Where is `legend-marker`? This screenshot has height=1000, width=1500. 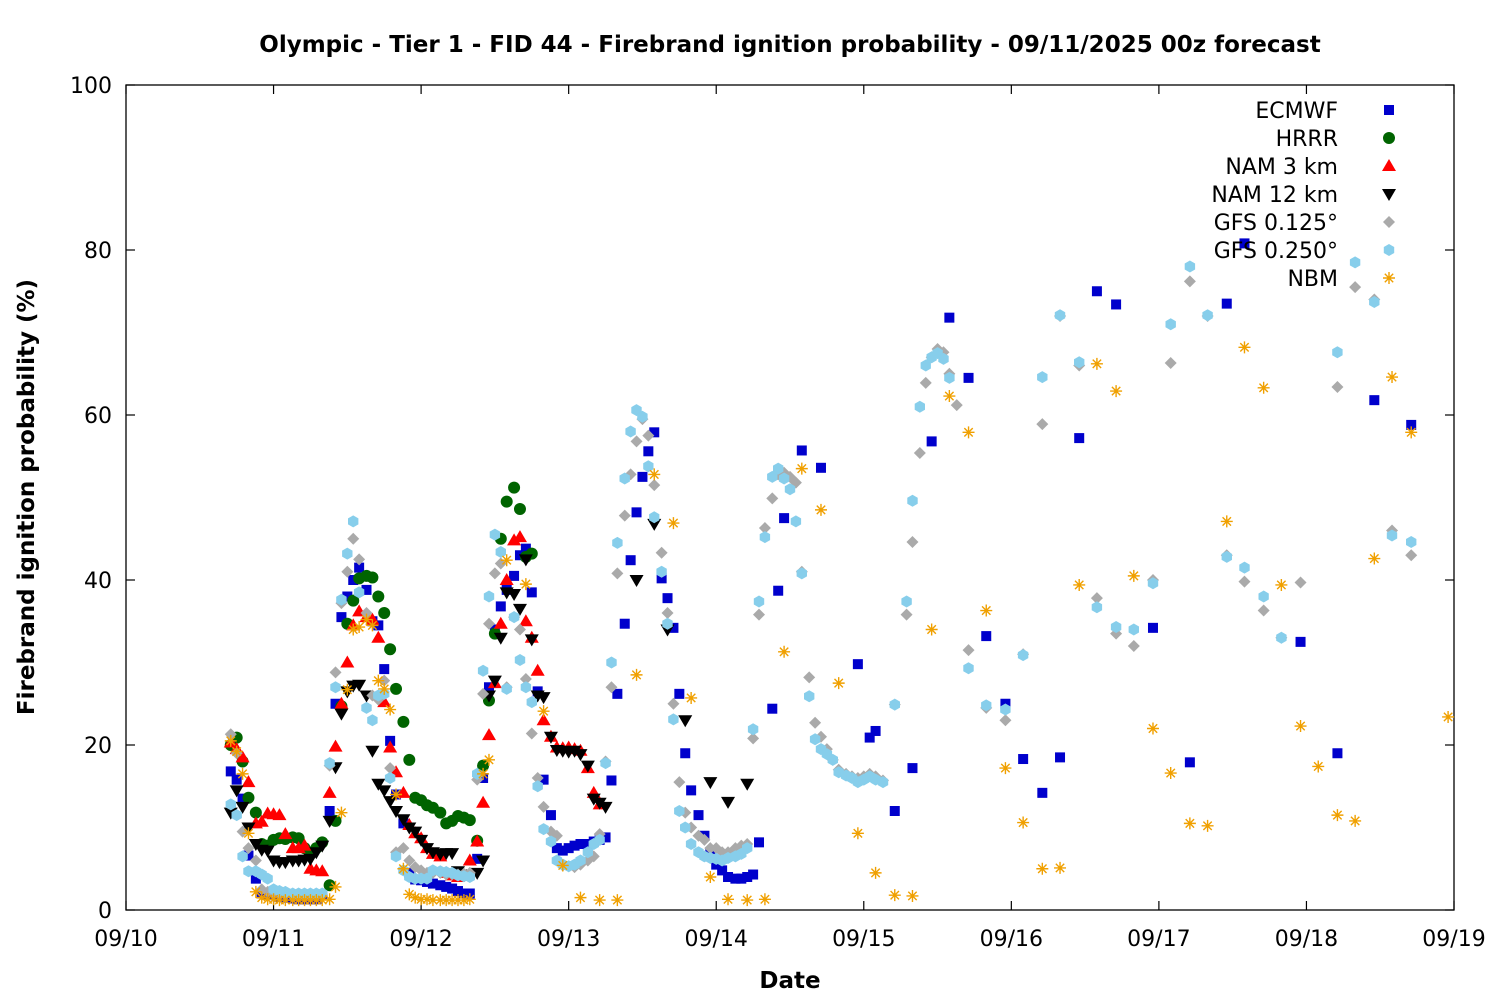
legend-marker is located at coordinates (1389, 278).